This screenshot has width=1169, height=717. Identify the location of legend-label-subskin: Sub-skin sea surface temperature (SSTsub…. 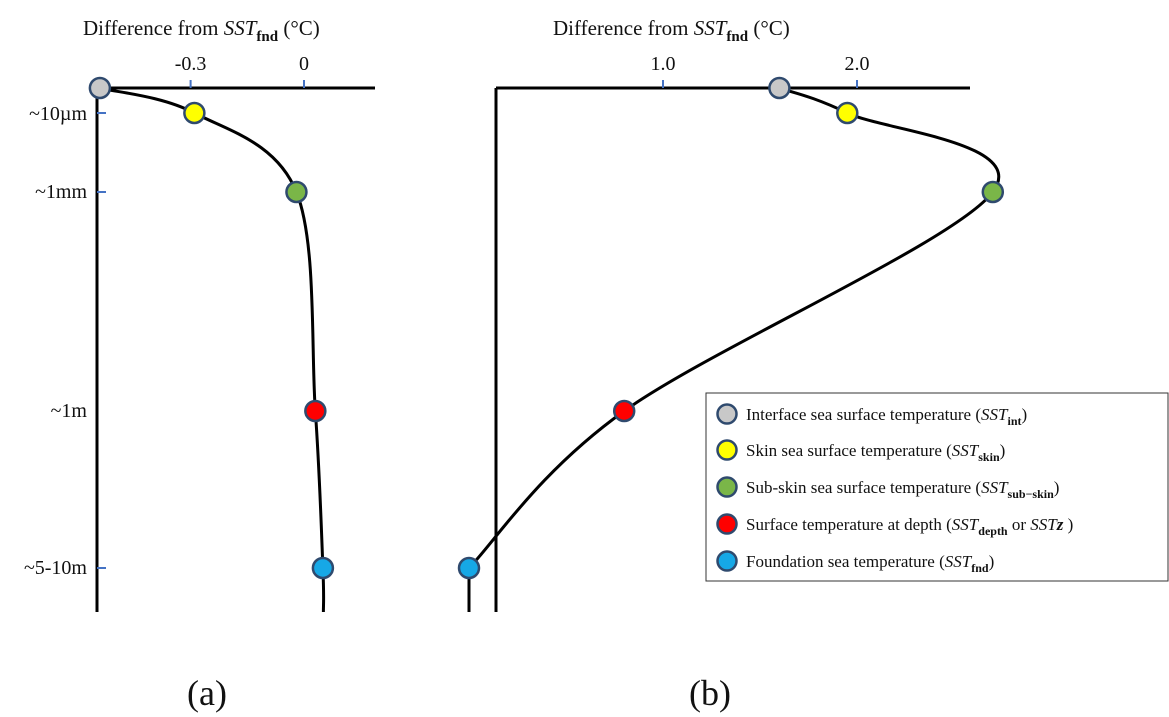
(902, 489).